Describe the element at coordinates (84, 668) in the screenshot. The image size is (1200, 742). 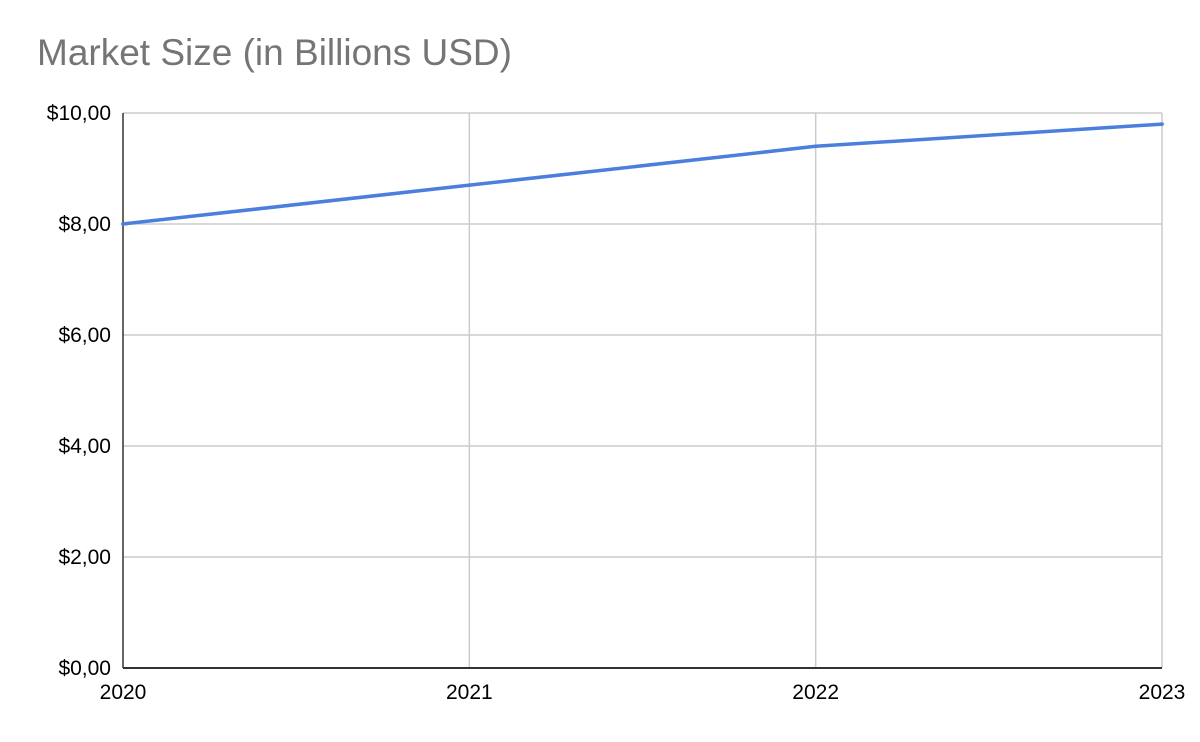
I see `y-tick-label: $0,00` at that location.